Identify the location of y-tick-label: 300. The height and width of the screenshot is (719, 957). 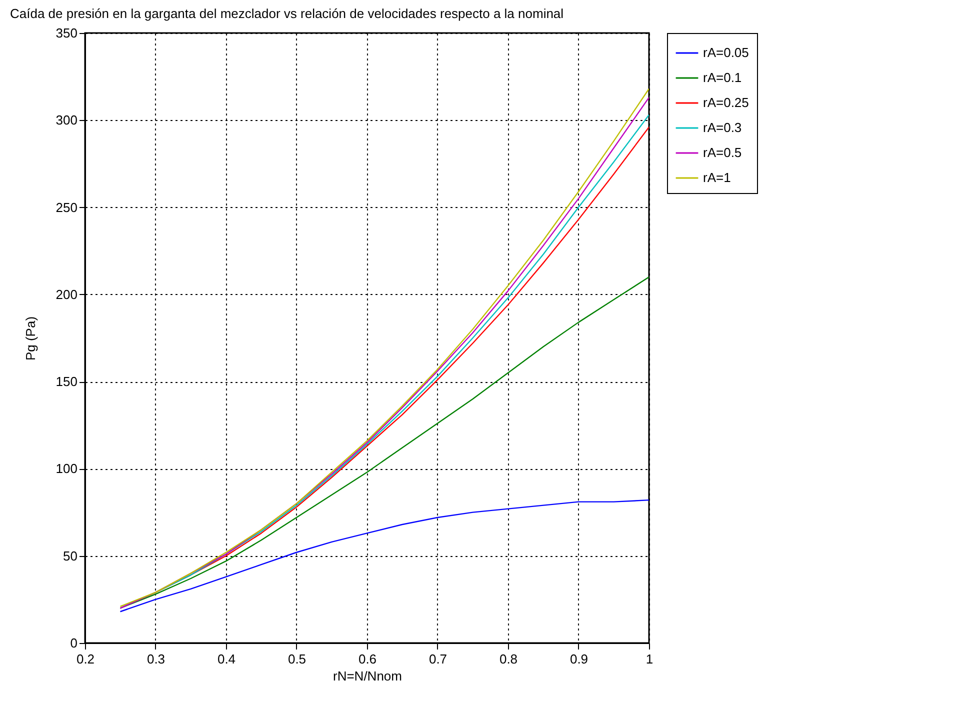
(67, 120).